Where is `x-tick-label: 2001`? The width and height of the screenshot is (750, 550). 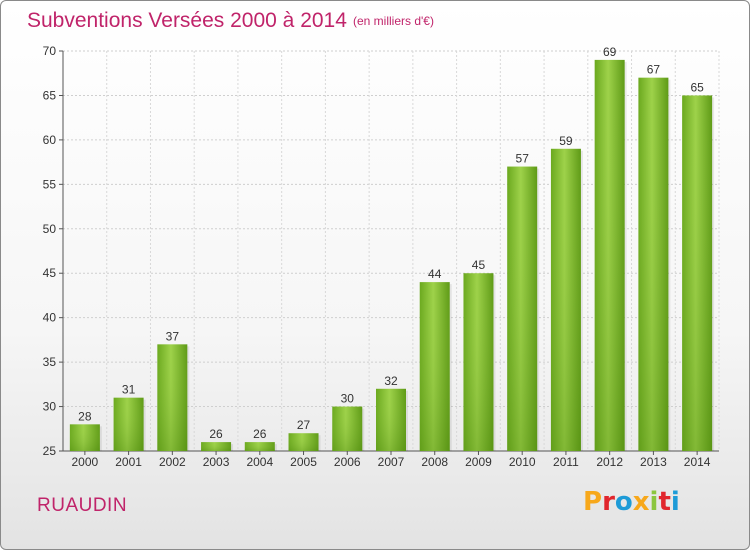
x-tick-label: 2001 is located at coordinates (128, 462).